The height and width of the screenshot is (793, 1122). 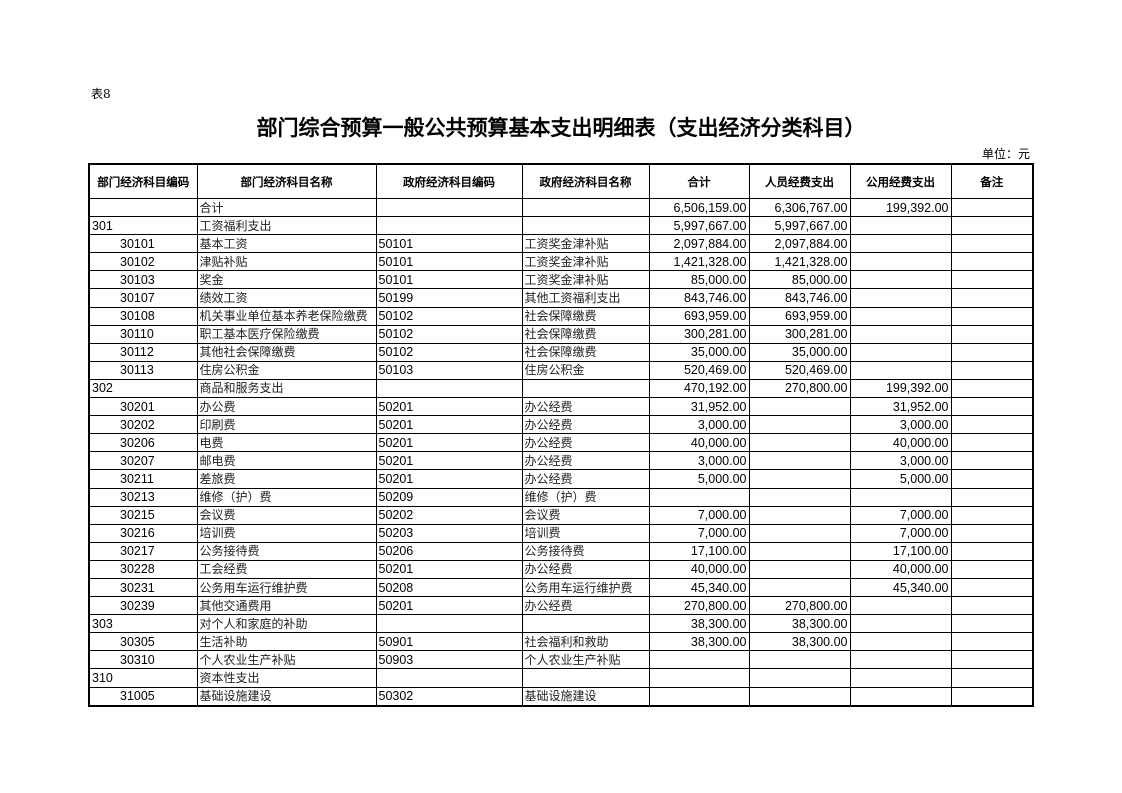 What do you see at coordinates (143, 551) in the screenshot?
I see `dept-code-cell: 30217` at bounding box center [143, 551].